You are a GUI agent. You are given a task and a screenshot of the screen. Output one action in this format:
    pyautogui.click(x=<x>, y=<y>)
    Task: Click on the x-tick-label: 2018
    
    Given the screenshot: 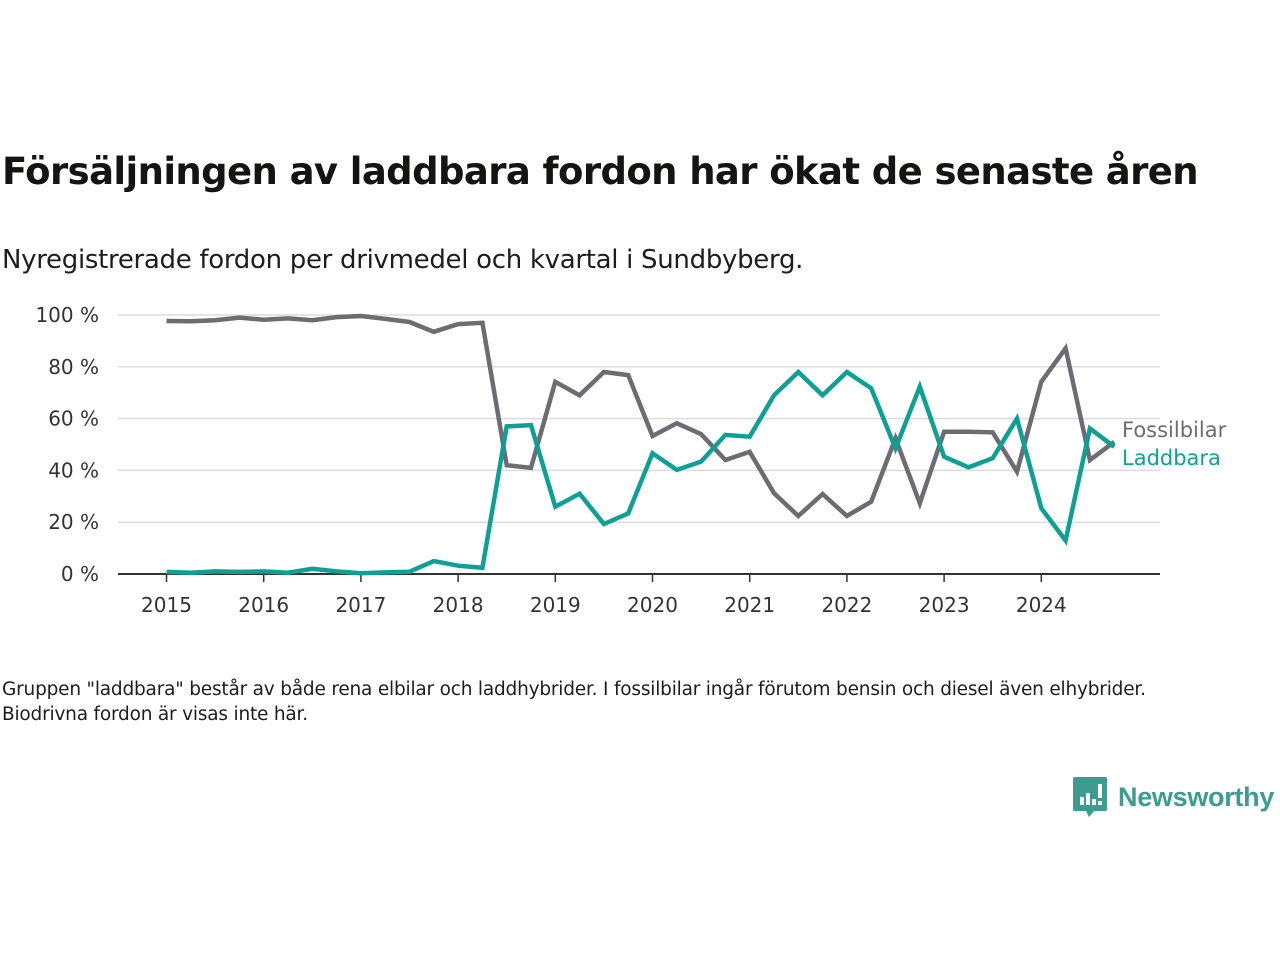 What is the action you would take?
    pyautogui.click(x=458, y=605)
    